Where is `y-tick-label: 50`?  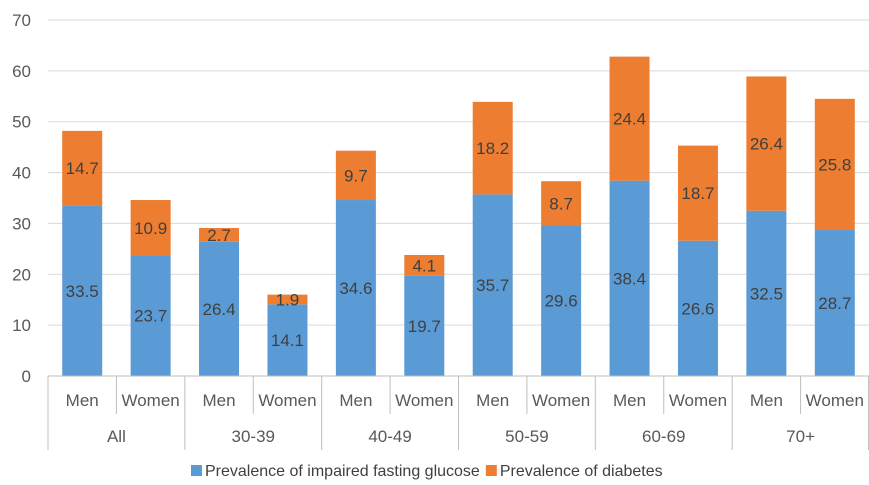 y-tick-label: 50 is located at coordinates (21, 122).